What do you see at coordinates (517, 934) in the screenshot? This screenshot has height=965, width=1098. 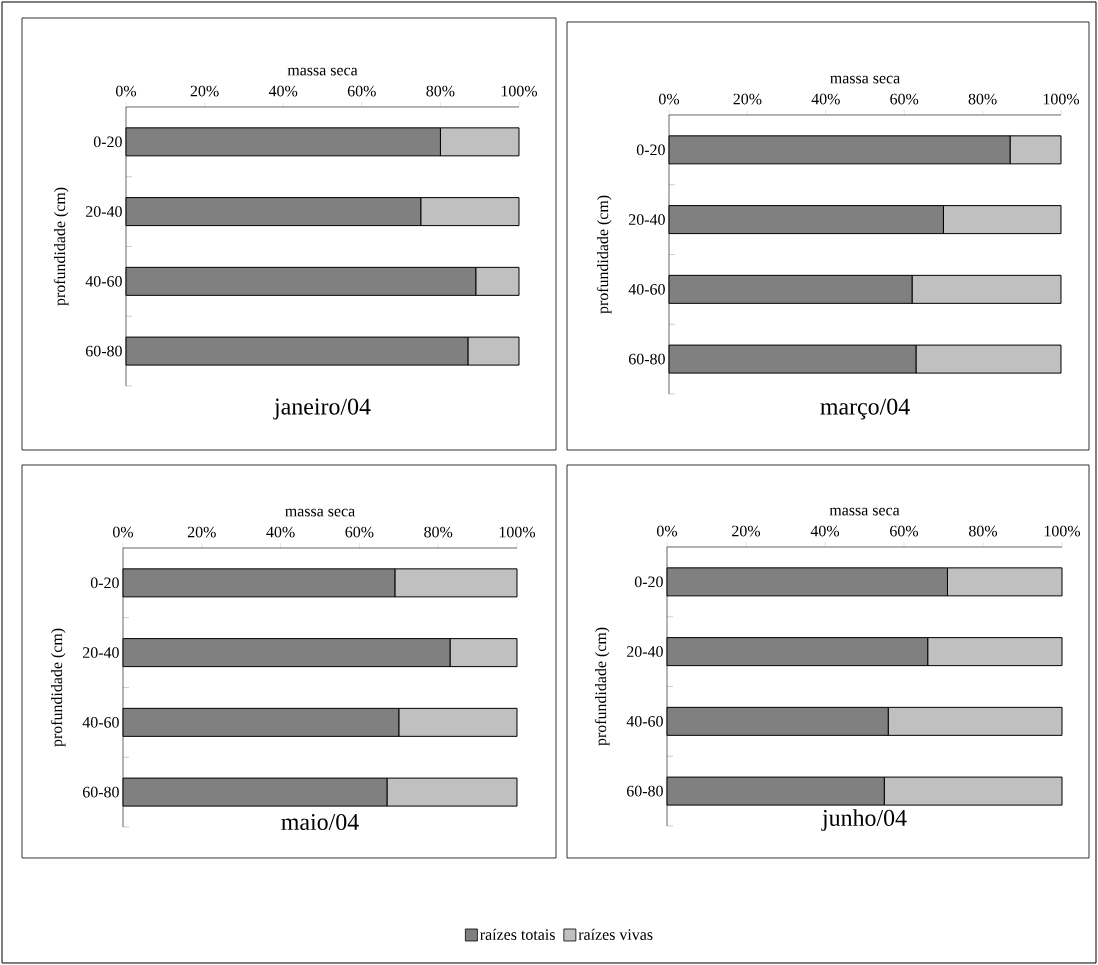 I see `legend-label: raízes totais` at bounding box center [517, 934].